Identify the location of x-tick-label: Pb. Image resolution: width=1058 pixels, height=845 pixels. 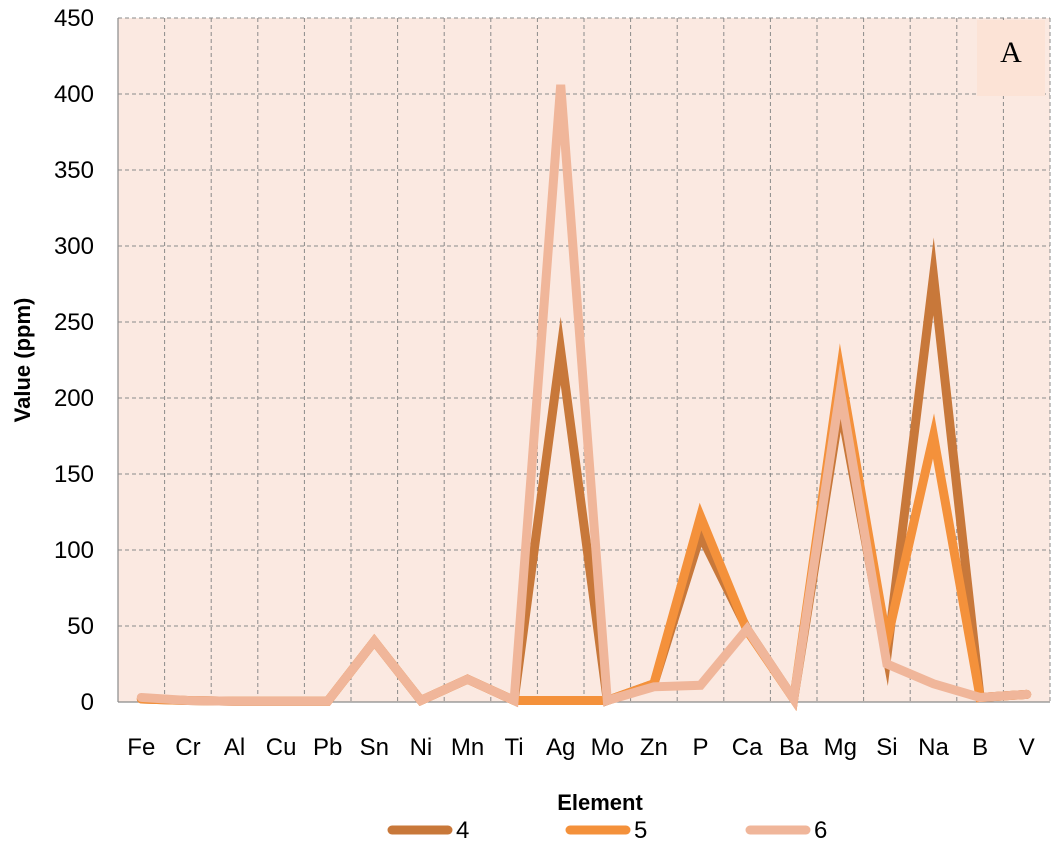
(327, 747).